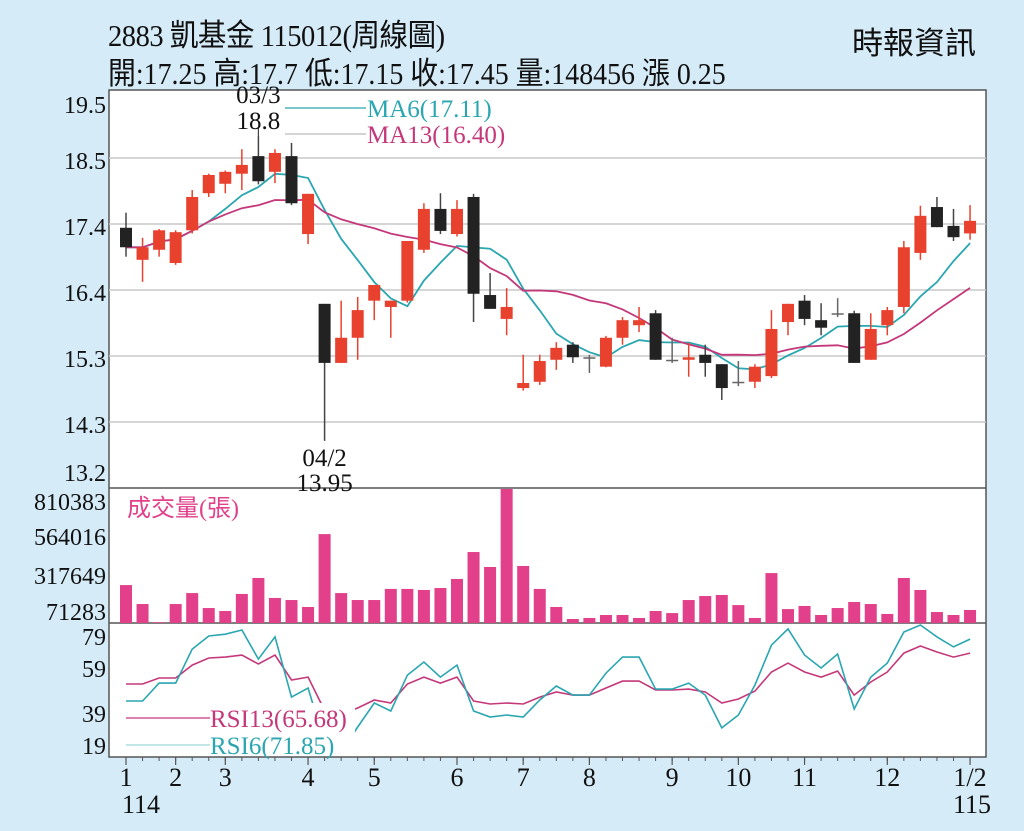  Describe the element at coordinates (887, 777) in the screenshot. I see `x-month-label: 12` at that location.